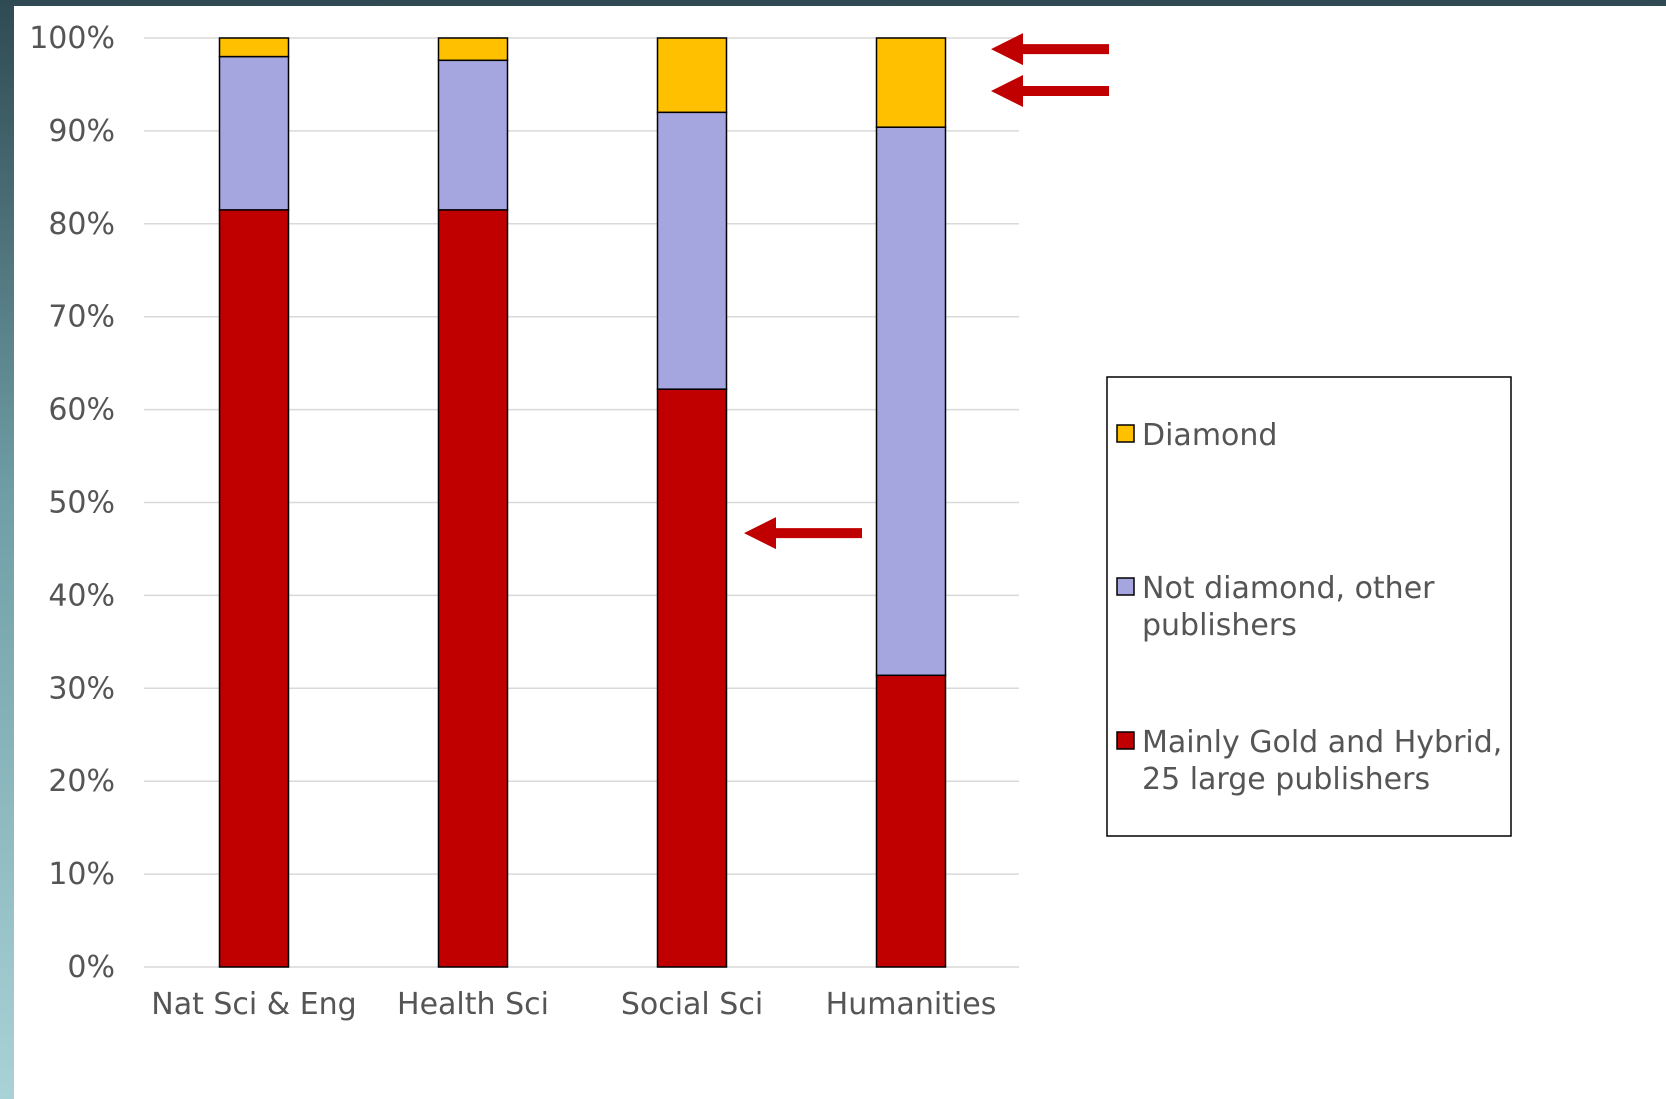 This screenshot has height=1099, width=1666. Describe the element at coordinates (473, 1004) in the screenshot. I see `x-tick-label: Health Sci` at that location.